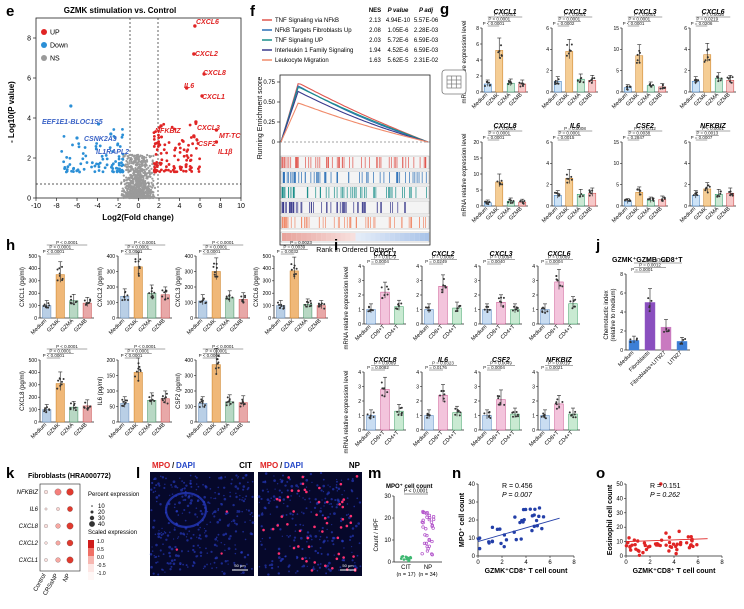  I want to click on table-icon, so click(454, 82).